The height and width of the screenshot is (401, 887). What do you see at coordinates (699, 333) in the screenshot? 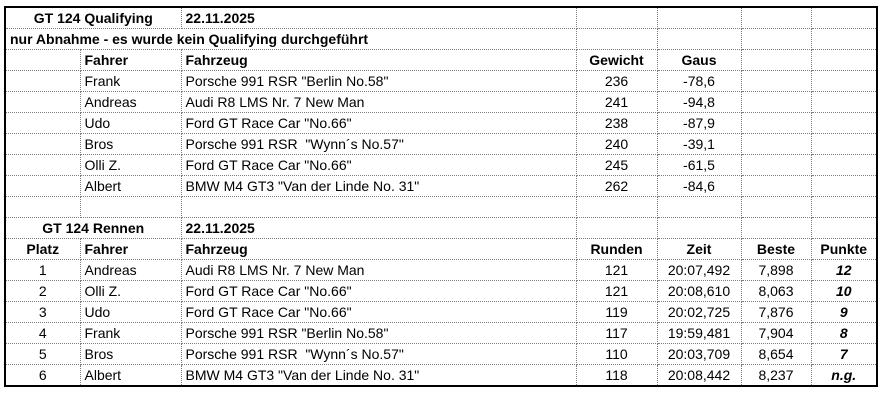
I see `cell-zeit: 19:59,481` at bounding box center [699, 333].